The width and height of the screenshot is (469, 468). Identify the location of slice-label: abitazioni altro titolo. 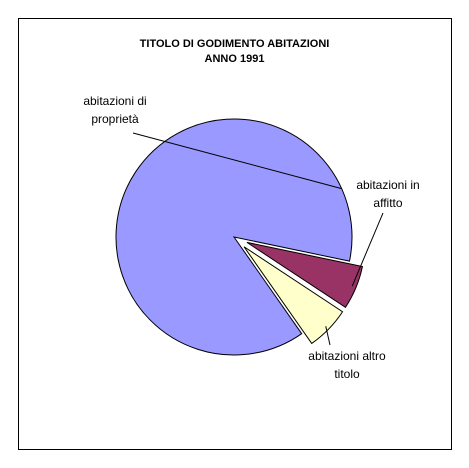
(347, 365).